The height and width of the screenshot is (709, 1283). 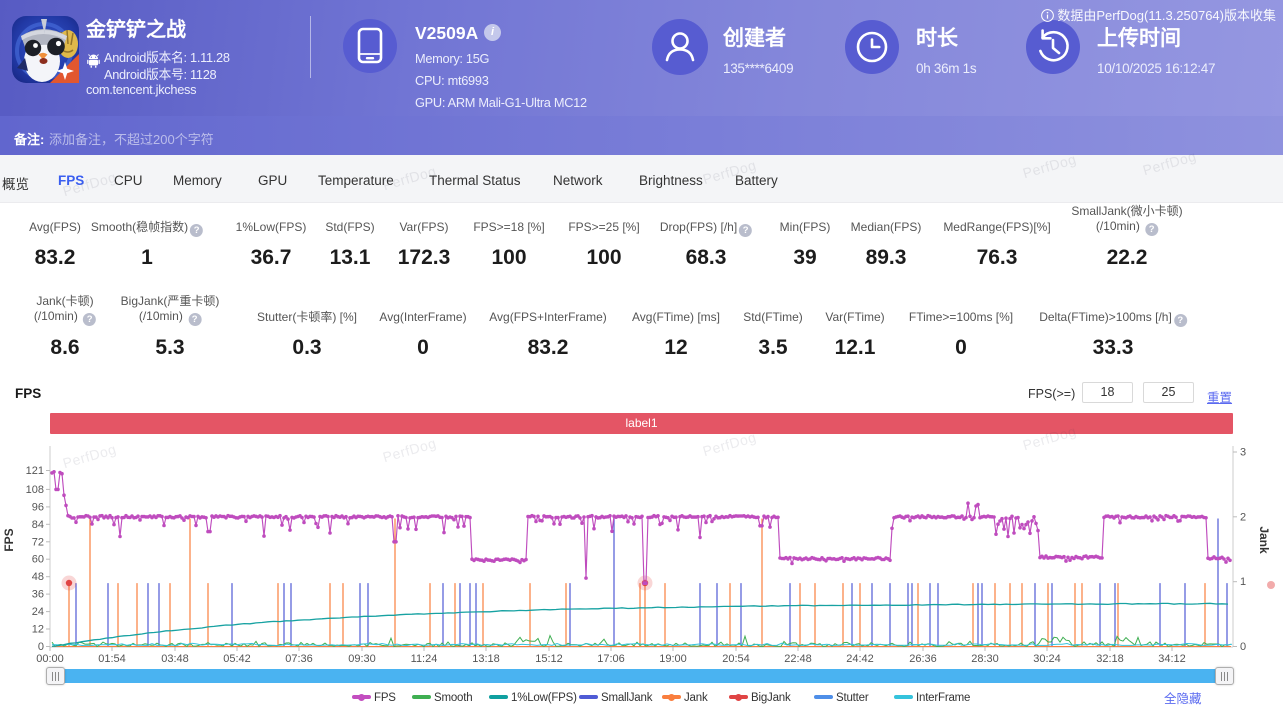 What do you see at coordinates (860, 659) in the screenshot?
I see `svg-text: 24:42` at bounding box center [860, 659].